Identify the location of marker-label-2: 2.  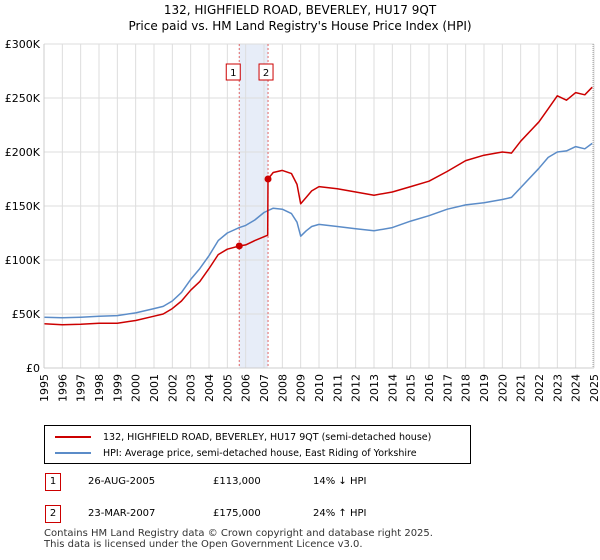
(266, 73).